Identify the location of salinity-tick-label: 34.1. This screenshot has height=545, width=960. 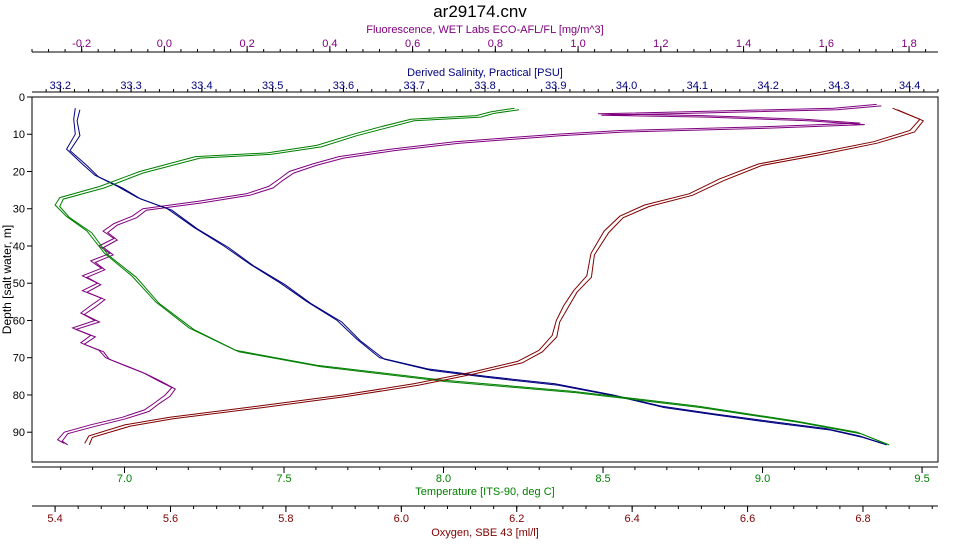
(697, 86).